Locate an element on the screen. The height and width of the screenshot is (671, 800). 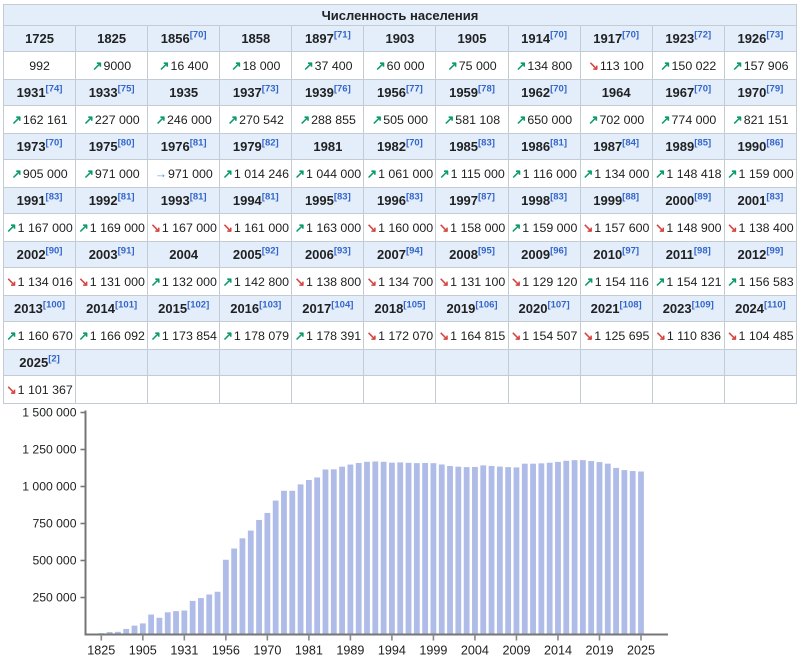
ref-link: [100] is located at coordinates (54, 305).